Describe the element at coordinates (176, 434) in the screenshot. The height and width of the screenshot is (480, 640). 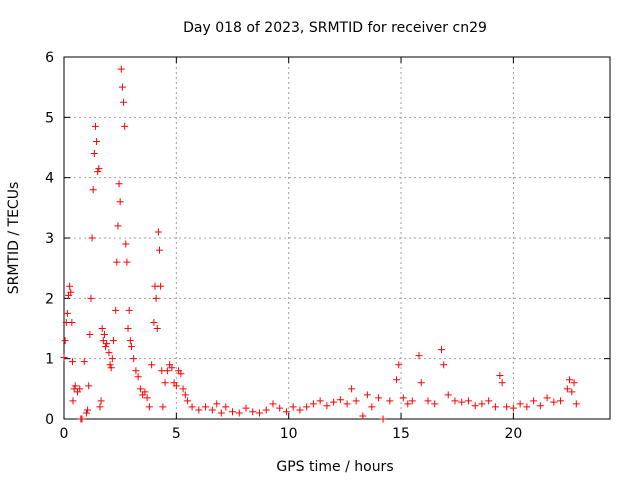
I see `x-tick-label: 5` at that location.